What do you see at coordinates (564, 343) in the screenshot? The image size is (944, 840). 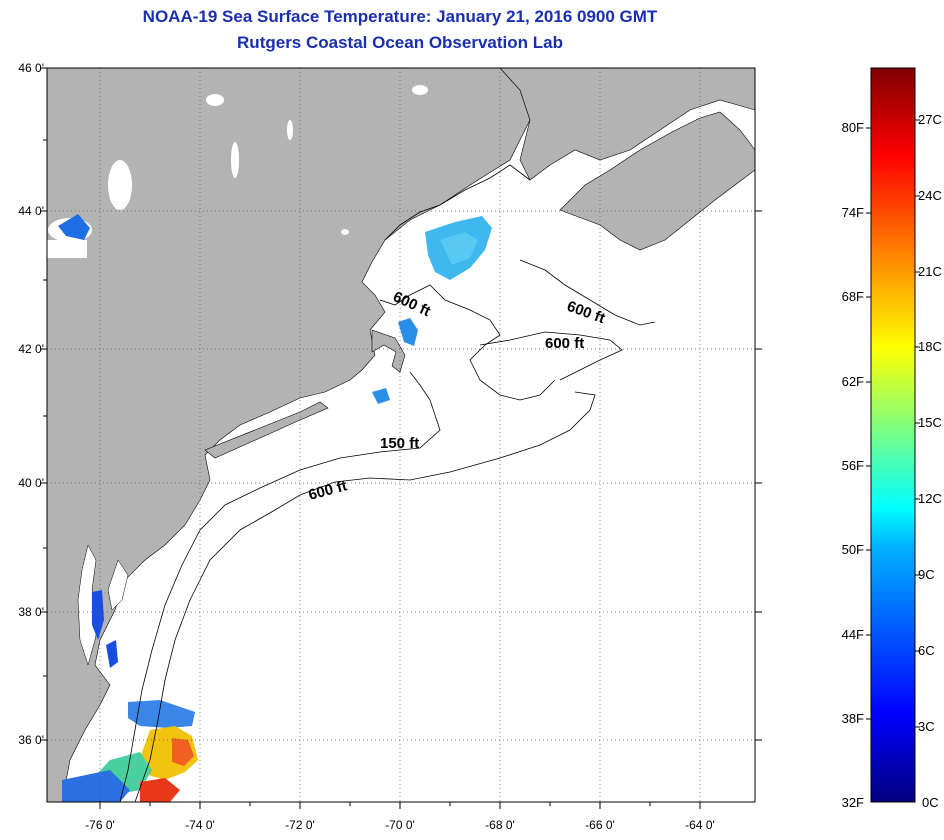 I see `contour-label: 600 ft` at bounding box center [564, 343].